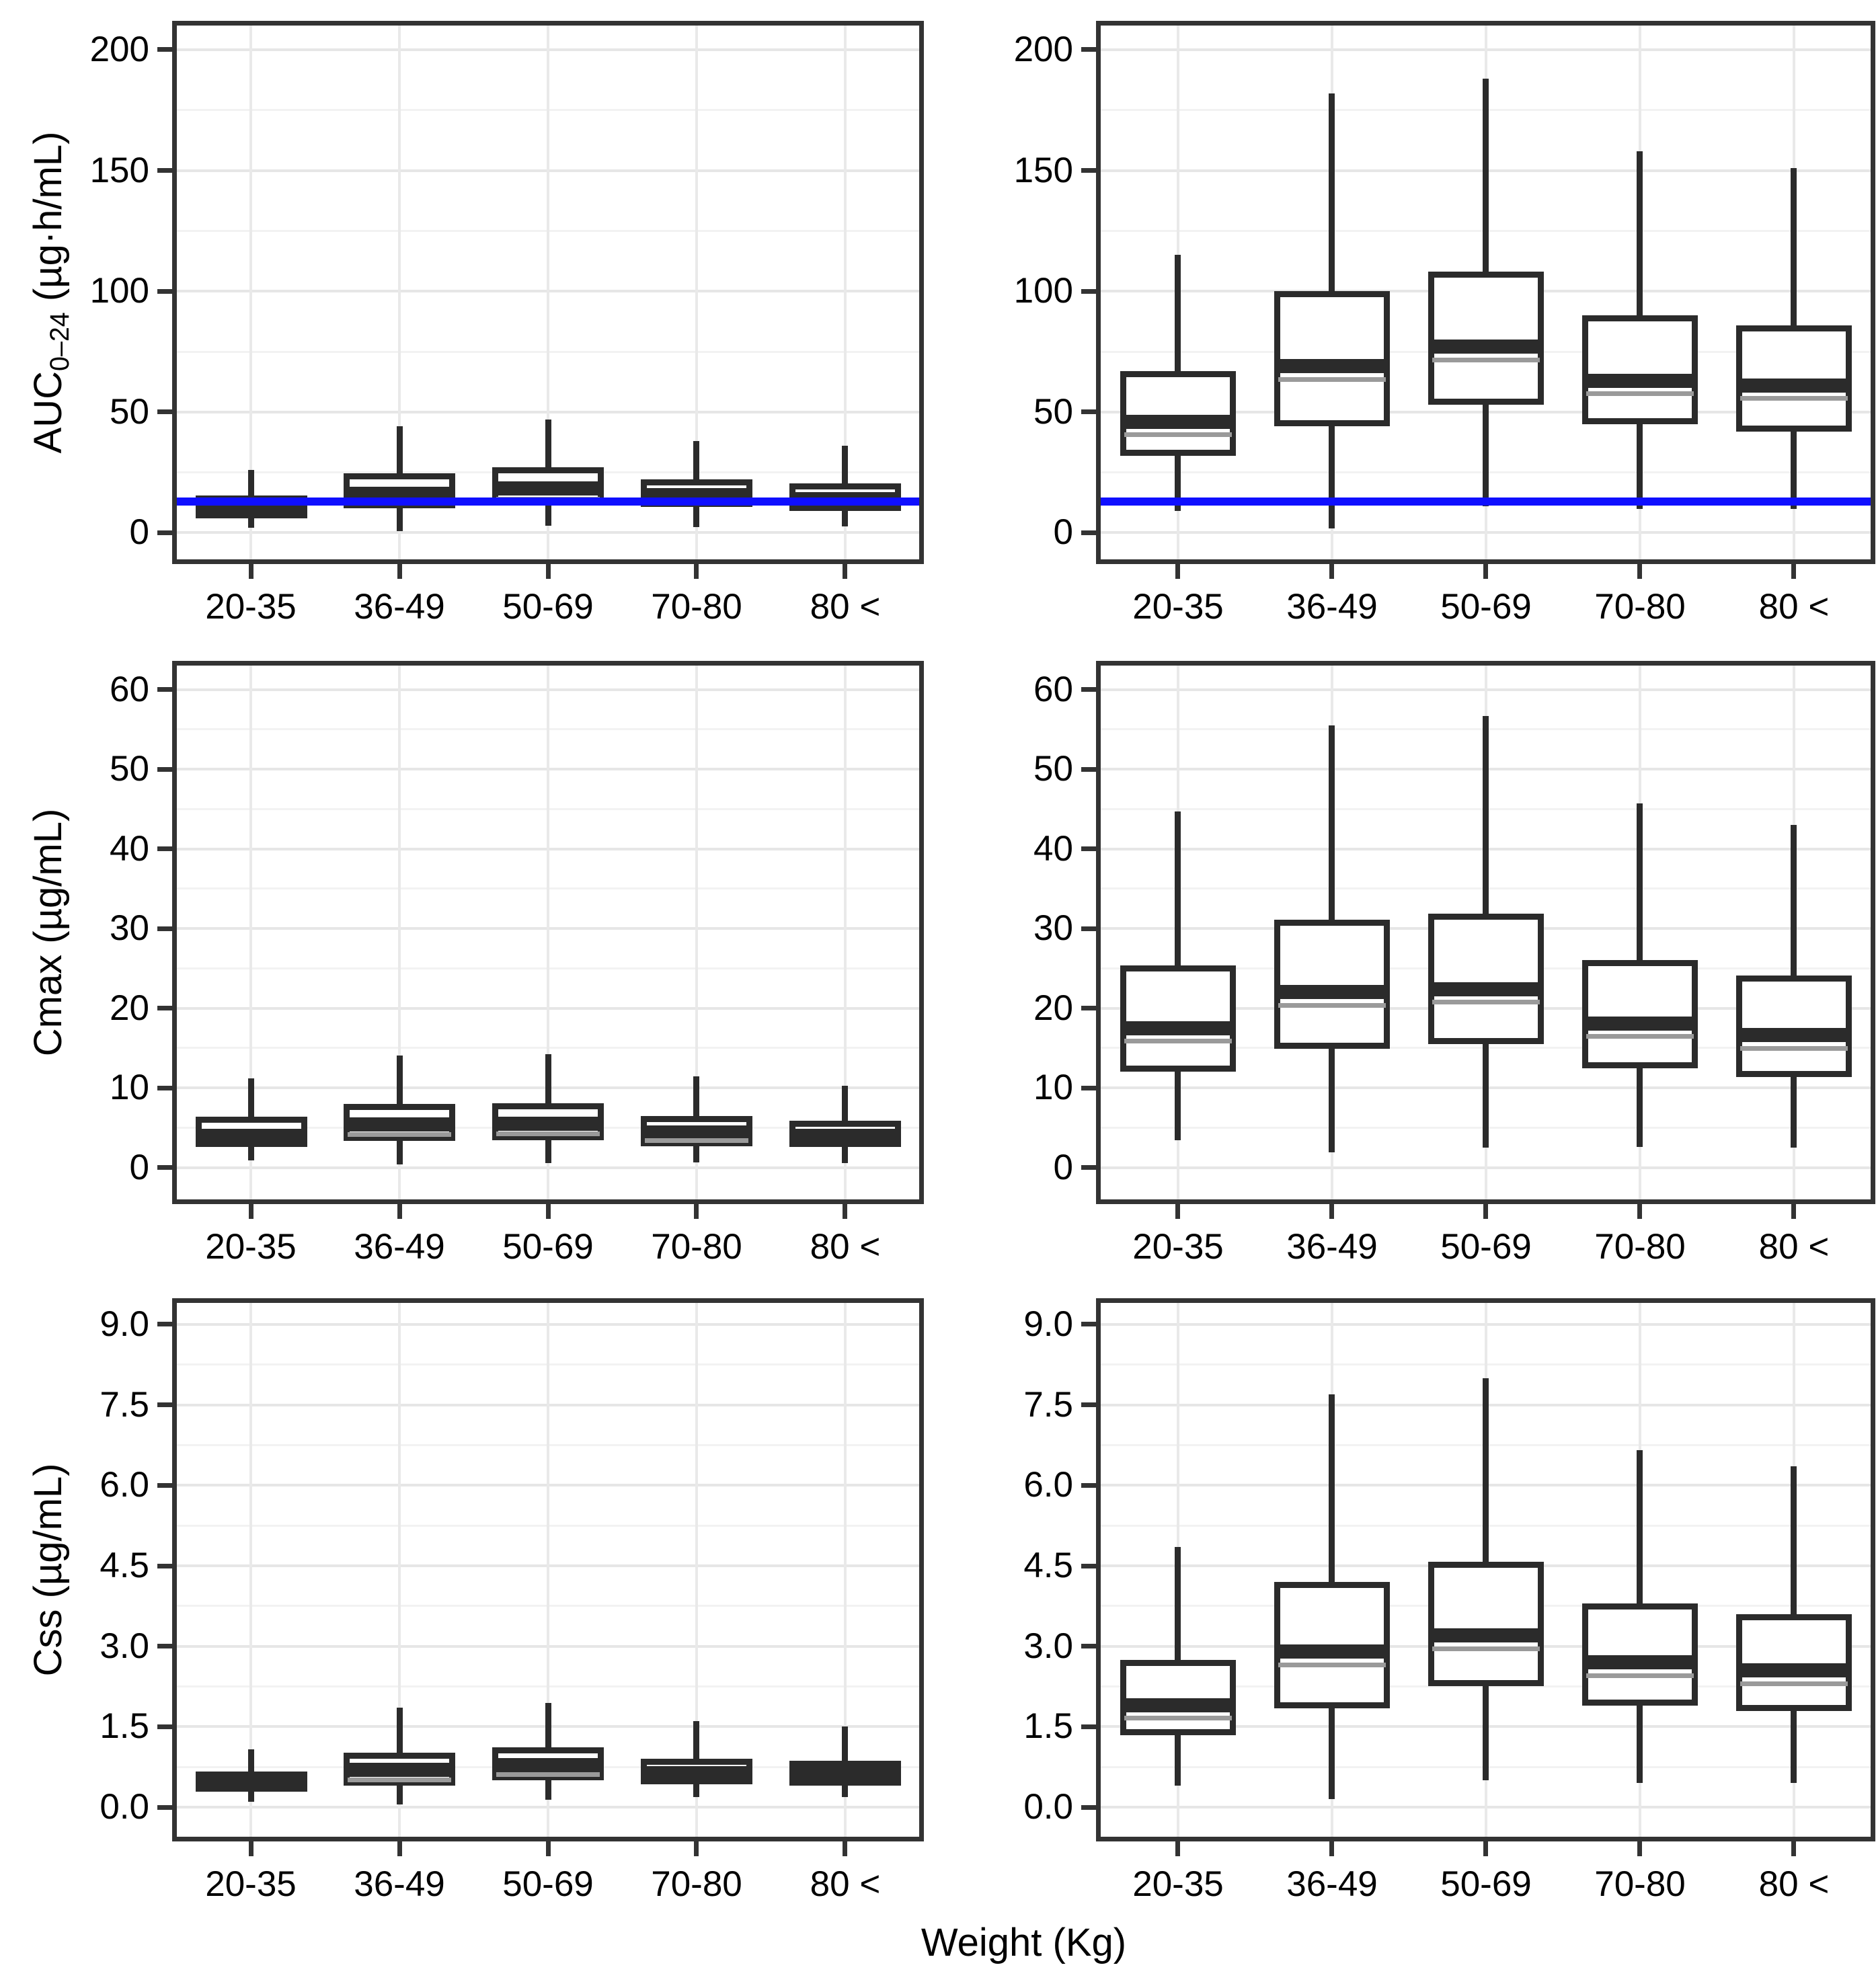 This screenshot has width=1876, height=1988. I want to click on x-tick-label-cmax-left: 36-49, so click(399, 1247).